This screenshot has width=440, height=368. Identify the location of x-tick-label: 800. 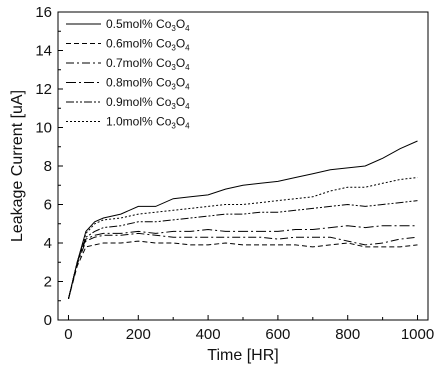
(347, 334).